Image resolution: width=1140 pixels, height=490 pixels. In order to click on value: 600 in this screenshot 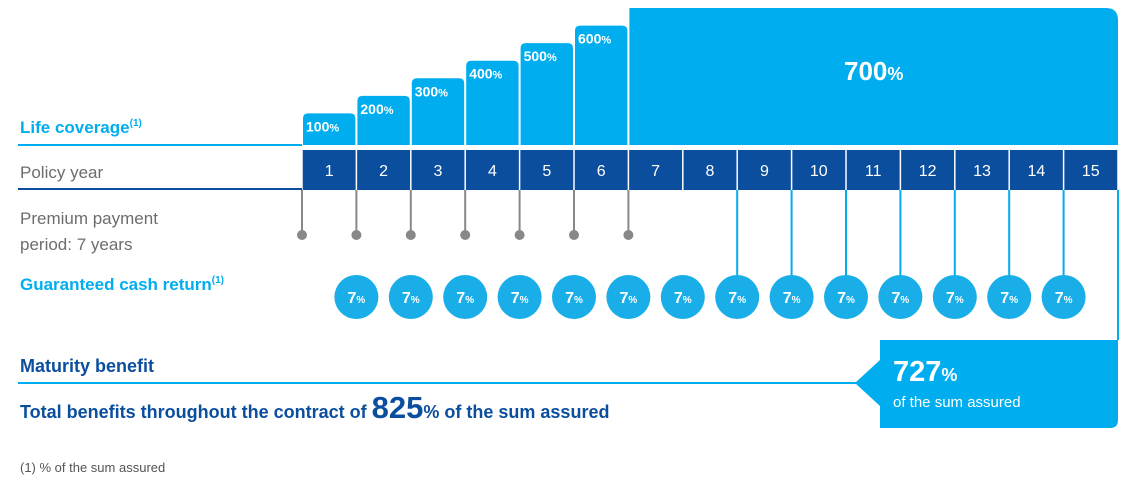, I will do `click(590, 39)`.